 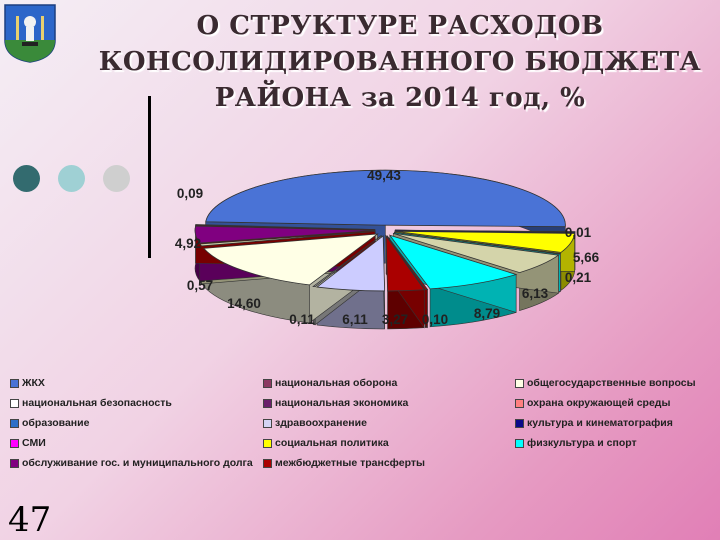 I want to click on title-line-2: КОНСОЛИДИРОВАННОГО БЮДЖЕТА, so click(x=400, y=62).